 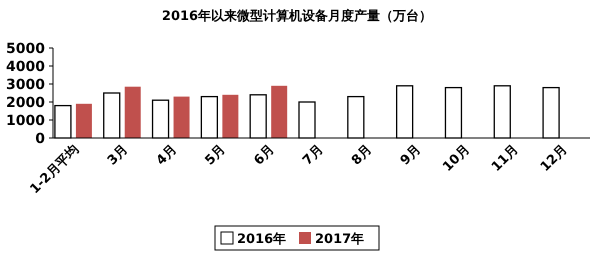 I want to click on x-tick-label: 9月, so click(x=411, y=155).